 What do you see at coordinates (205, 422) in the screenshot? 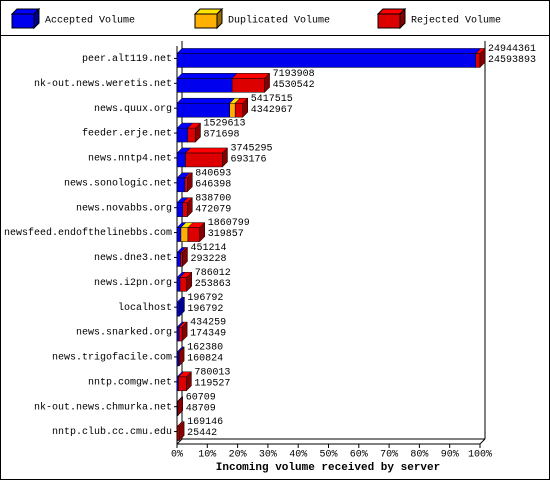
I see `total-volume-label: 169146` at bounding box center [205, 422].